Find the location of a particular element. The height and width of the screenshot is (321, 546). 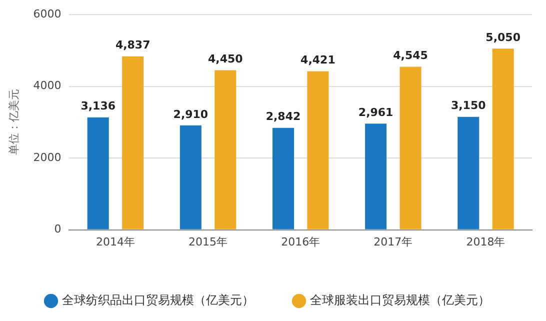

y-tick-label: 2000 is located at coordinates (47, 157).